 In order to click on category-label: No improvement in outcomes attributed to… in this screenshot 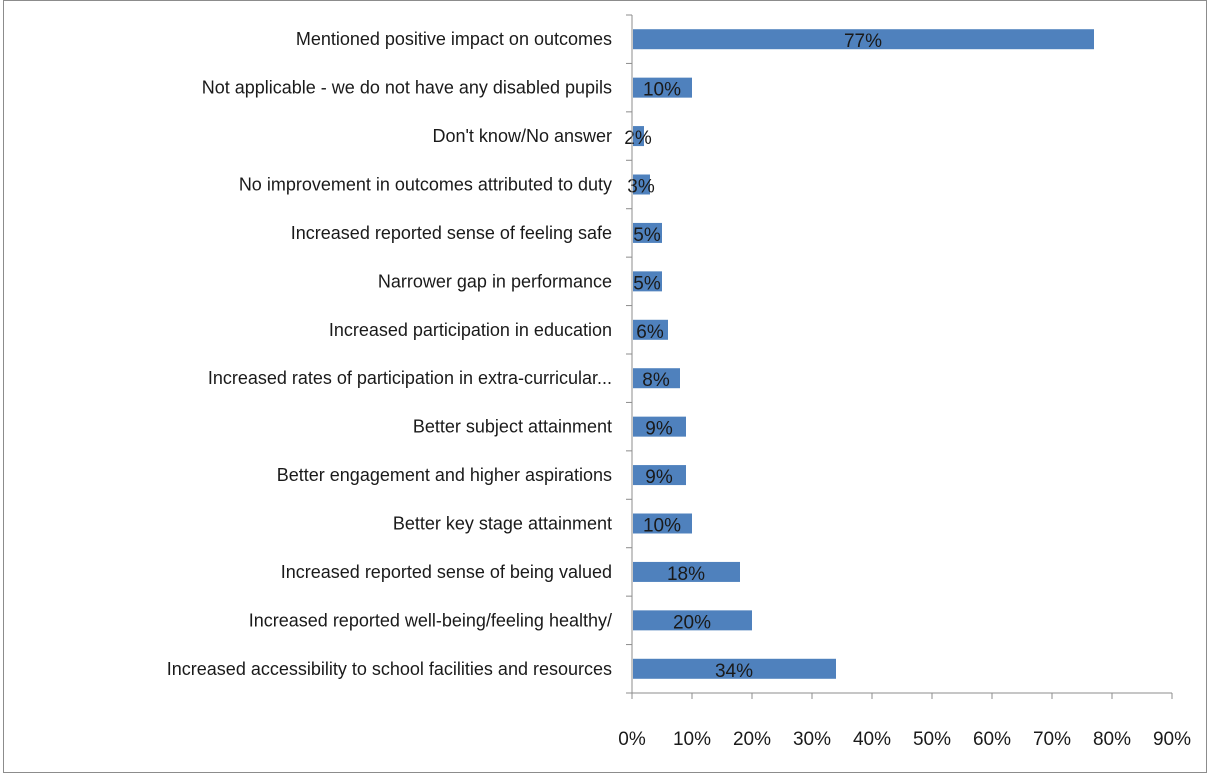, I will do `click(425, 185)`.